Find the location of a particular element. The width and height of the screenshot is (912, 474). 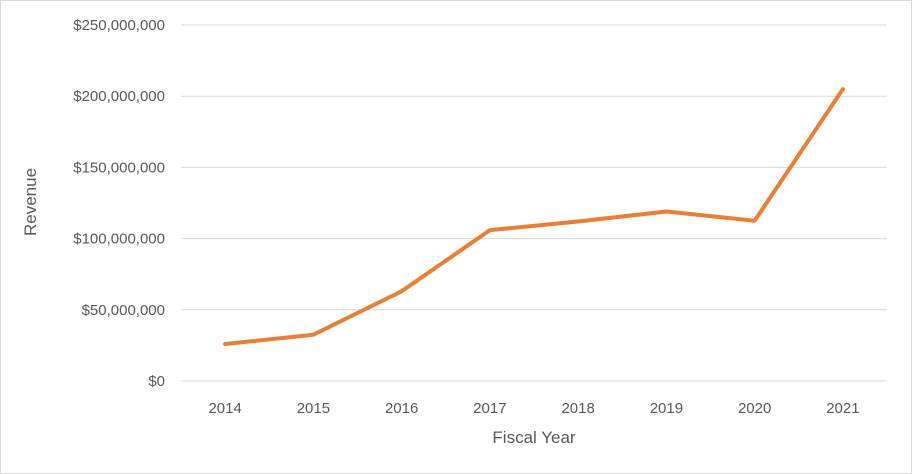

x-tick-label: 2018 is located at coordinates (577, 408).